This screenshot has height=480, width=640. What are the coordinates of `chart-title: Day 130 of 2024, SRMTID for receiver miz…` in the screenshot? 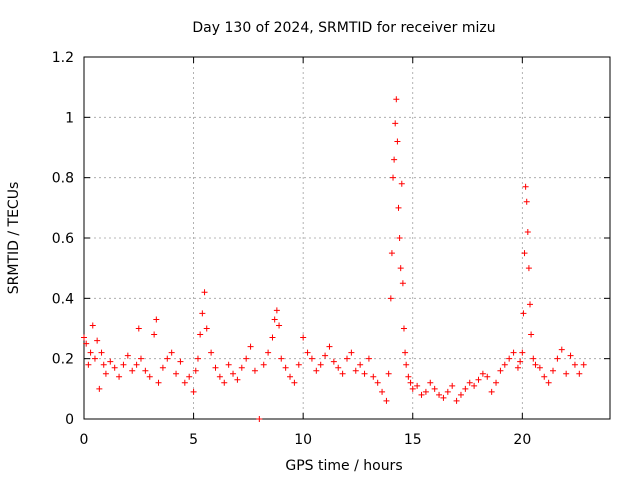 It's located at (343, 28).